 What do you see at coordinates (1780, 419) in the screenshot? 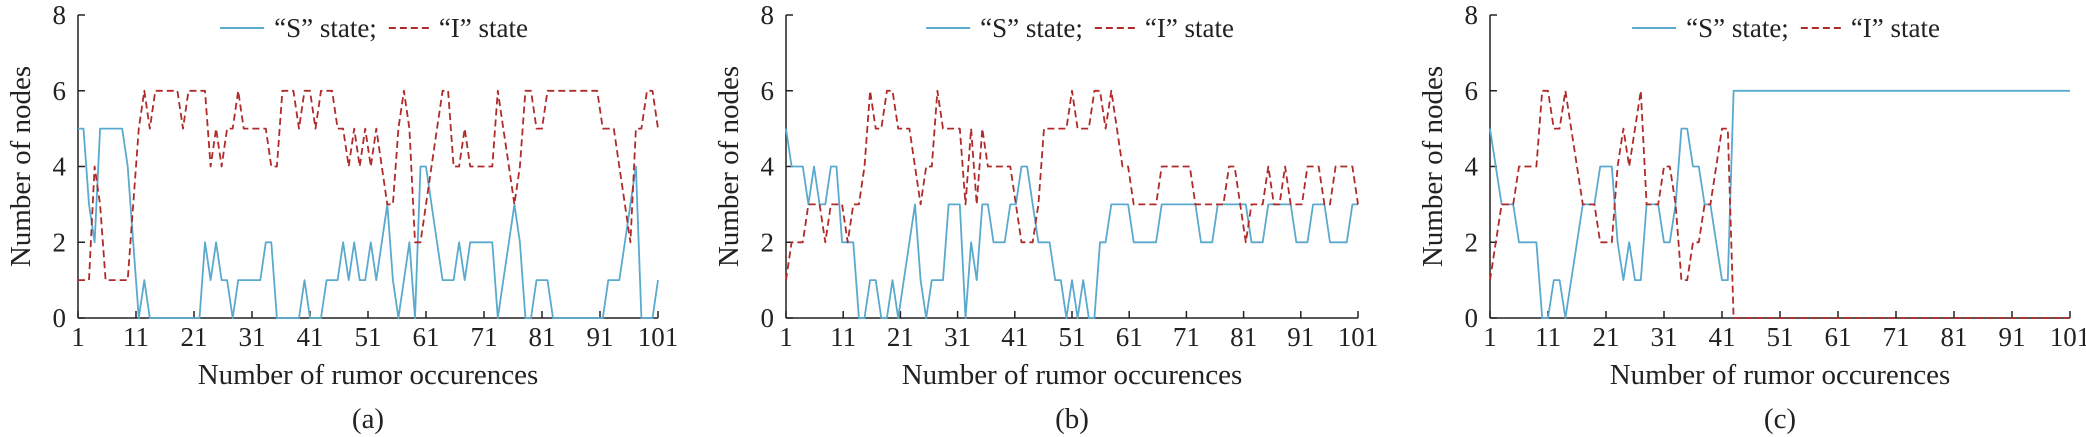
I see `panel-label: (c)` at bounding box center [1780, 419].